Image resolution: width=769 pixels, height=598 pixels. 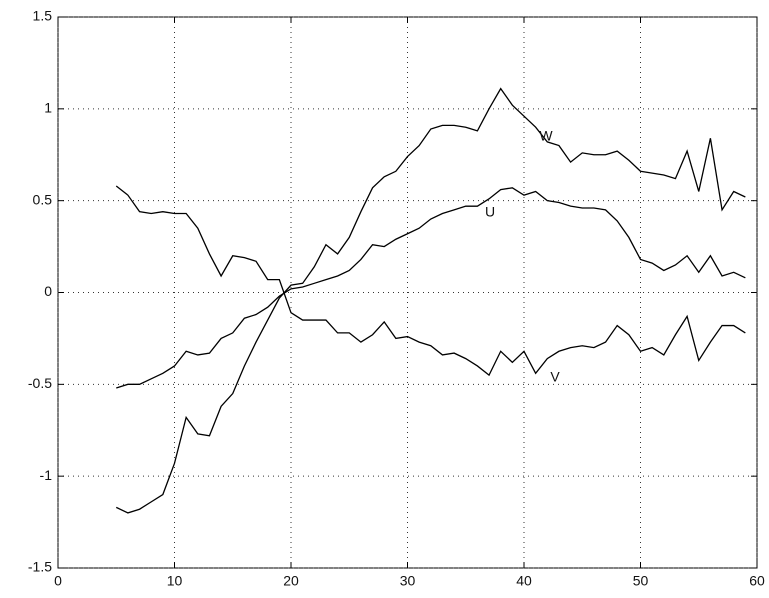 What do you see at coordinates (524, 581) in the screenshot?
I see `x-tick-label: 40` at bounding box center [524, 581].